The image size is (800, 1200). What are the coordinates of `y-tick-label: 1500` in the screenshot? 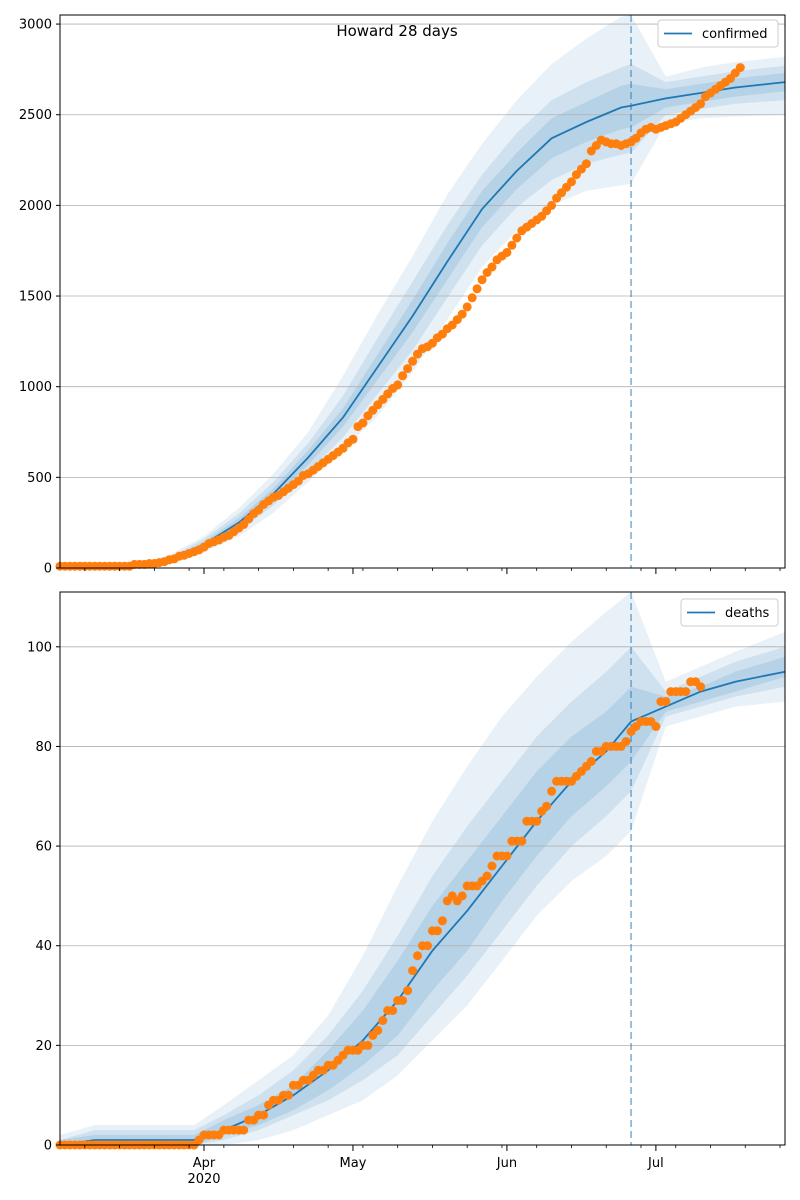 It's located at (35, 297).